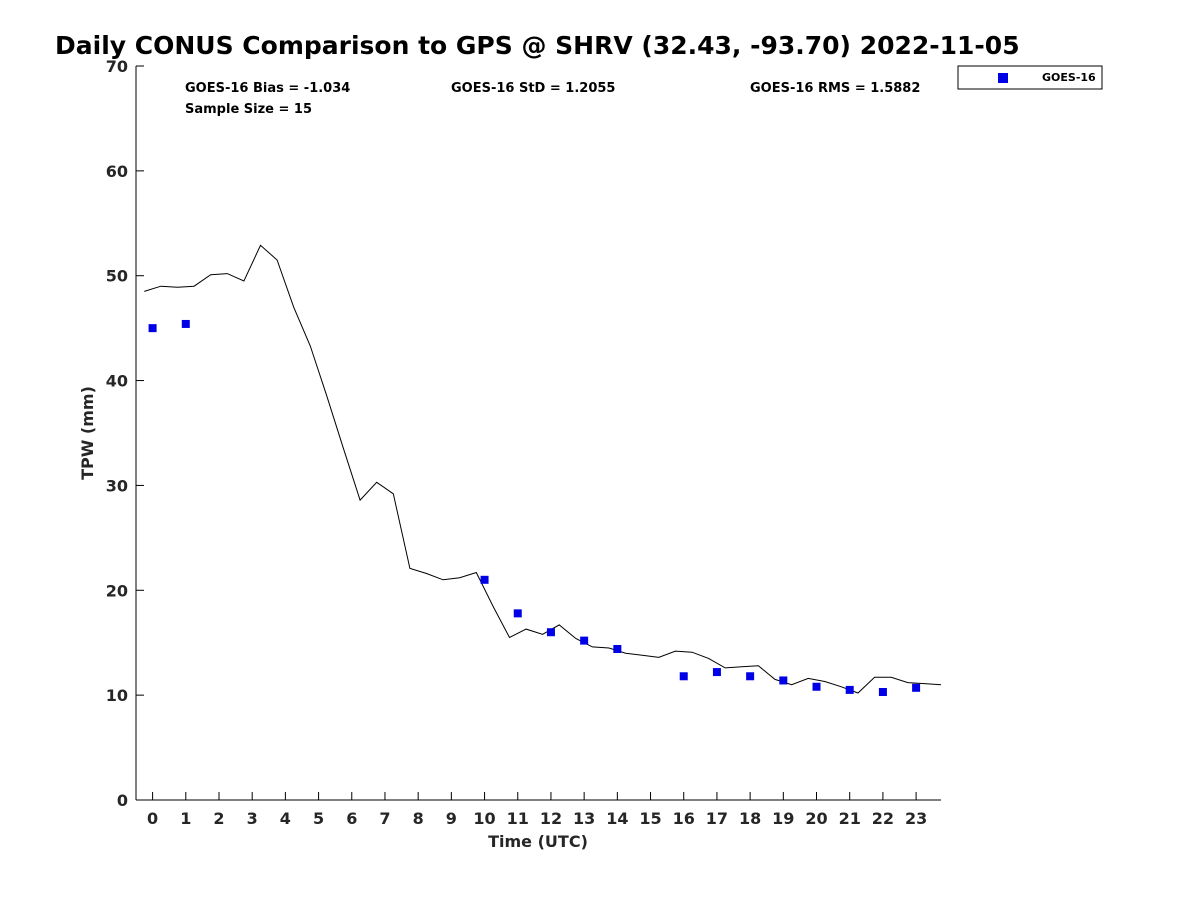 This screenshot has width=1200, height=900. What do you see at coordinates (684, 818) in the screenshot?
I see `x-tick-label: 16` at bounding box center [684, 818].